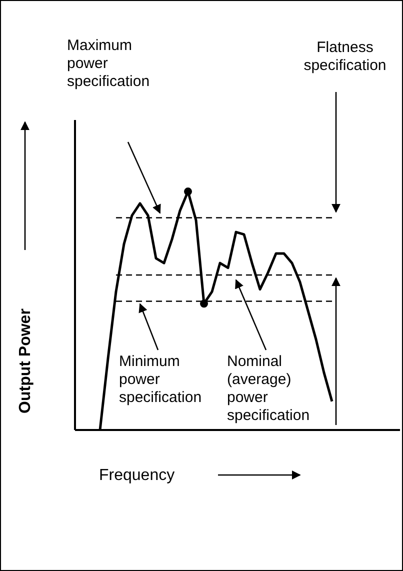  Describe the element at coordinates (269, 389) in the screenshot. I see `annotation: Nominal (average) power specification` at that location.